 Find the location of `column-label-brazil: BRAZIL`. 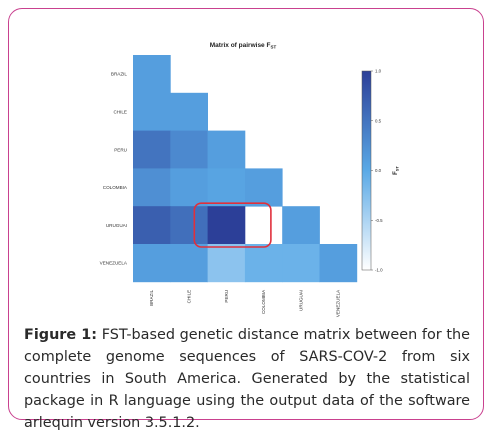

column-label-brazil: BRAZIL is located at coordinates (151, 297).